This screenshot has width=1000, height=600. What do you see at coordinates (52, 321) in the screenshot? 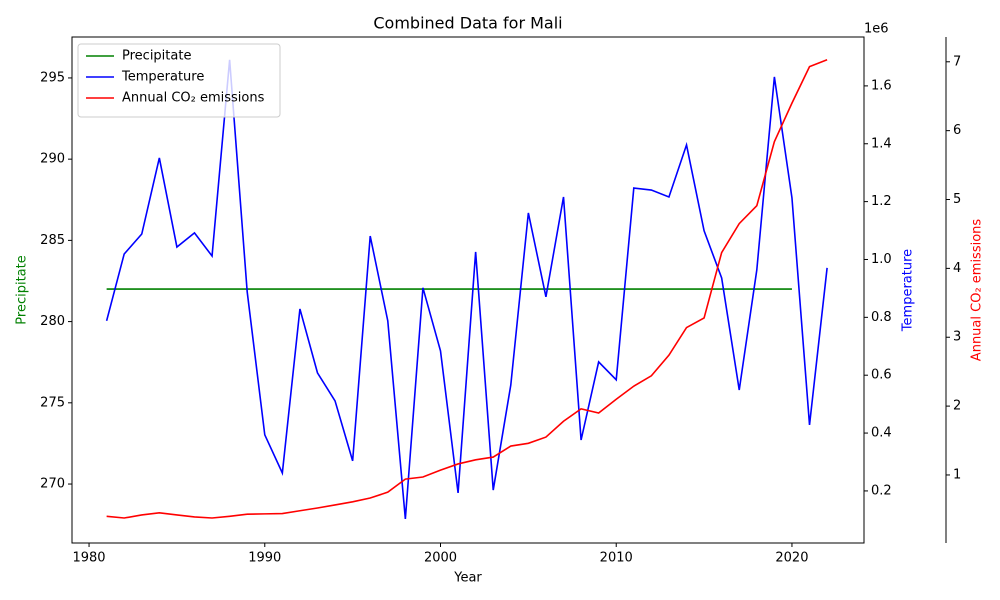
I see `y-tick-label: 280` at bounding box center [52, 321].